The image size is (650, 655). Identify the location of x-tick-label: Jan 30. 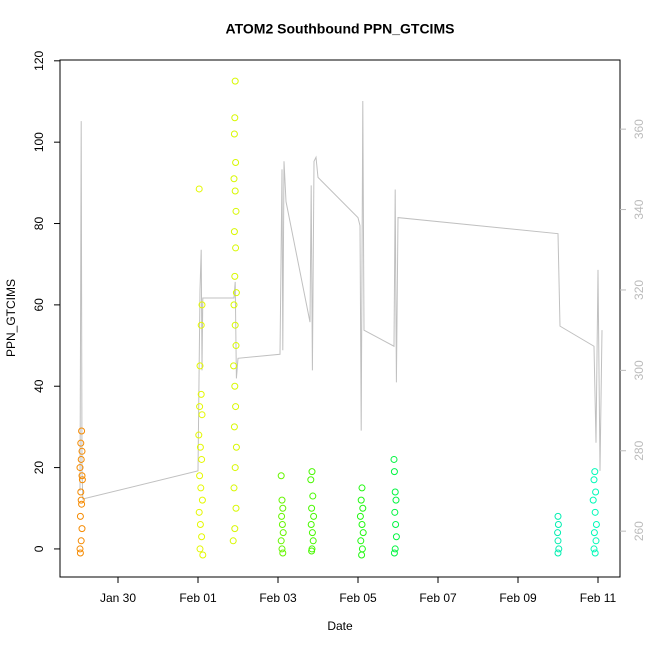
(118, 598).